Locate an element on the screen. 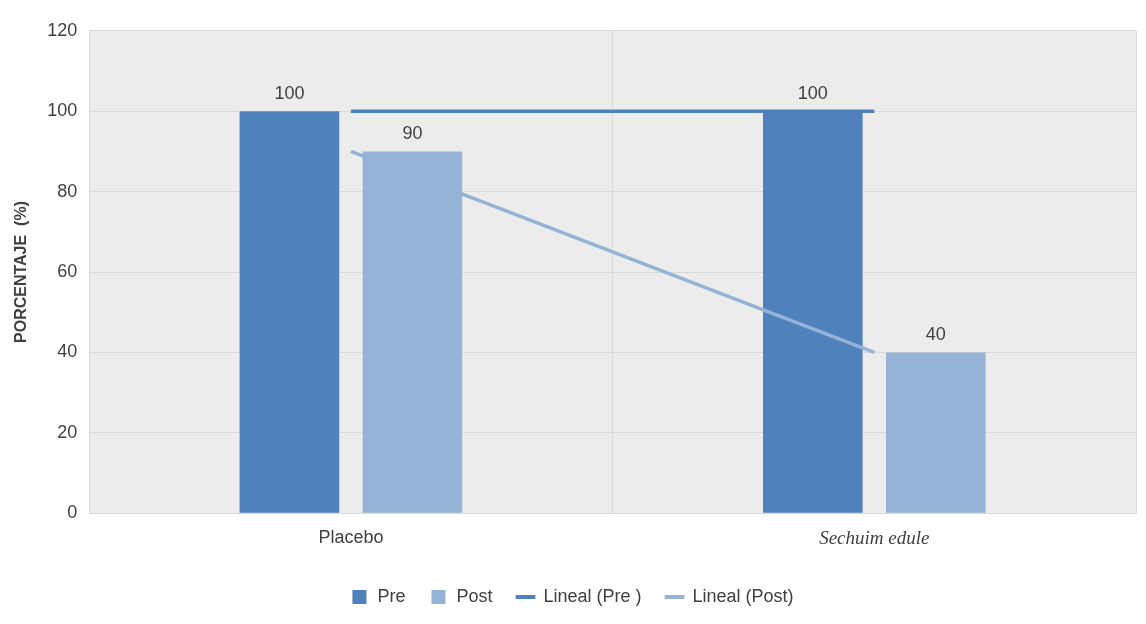 The image size is (1146, 624). y-tick-label: 60 is located at coordinates (67, 270).